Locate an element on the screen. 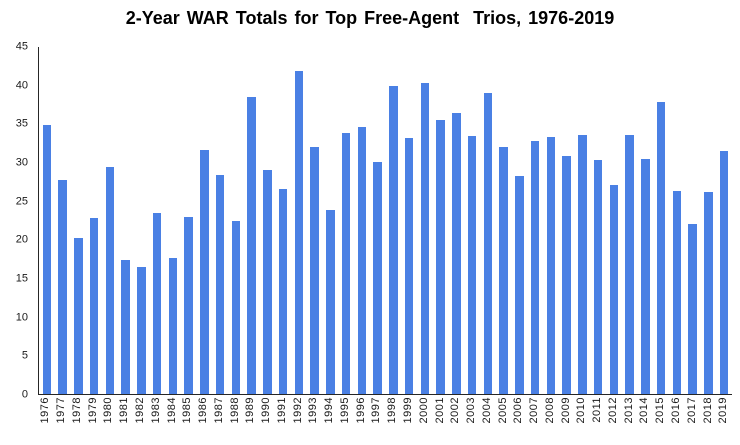  x-tick-label: 2009 is located at coordinates (565, 410).